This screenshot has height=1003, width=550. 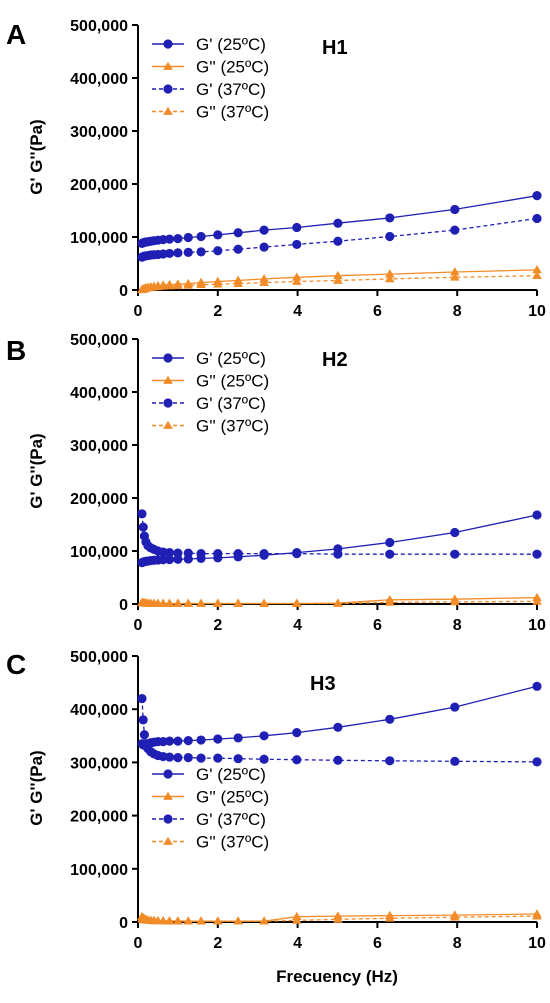 I want to click on y-tick-label: 300,000, so click(x=99, y=763).